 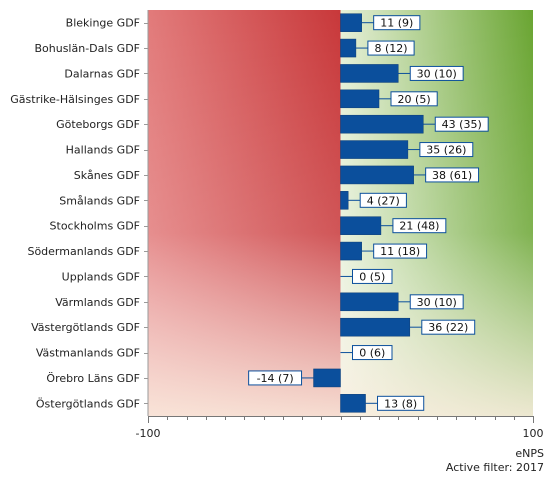 I want to click on category-label: Södermanlands GDF, so click(x=83, y=251).